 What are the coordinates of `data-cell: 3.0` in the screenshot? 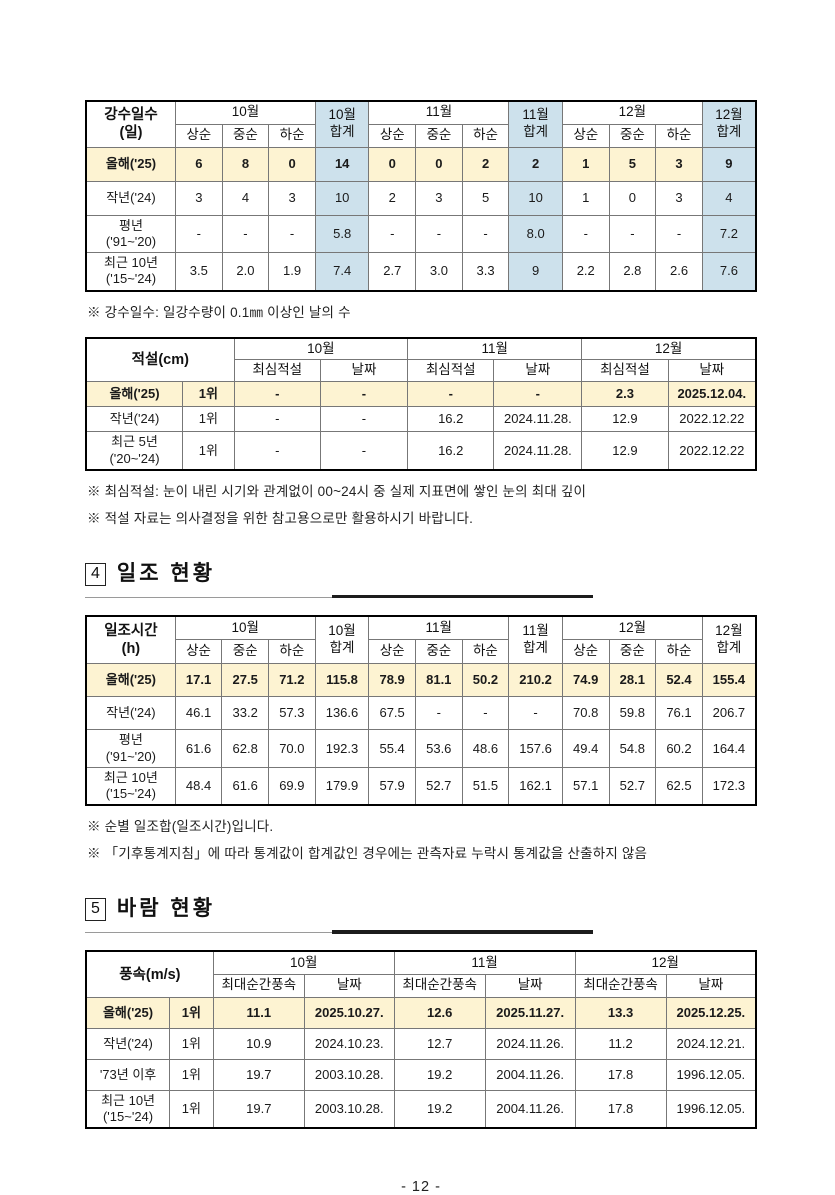 It's located at (439, 271).